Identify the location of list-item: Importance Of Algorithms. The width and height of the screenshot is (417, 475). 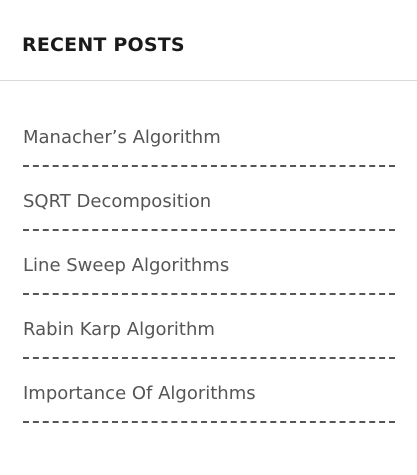
(209, 413).